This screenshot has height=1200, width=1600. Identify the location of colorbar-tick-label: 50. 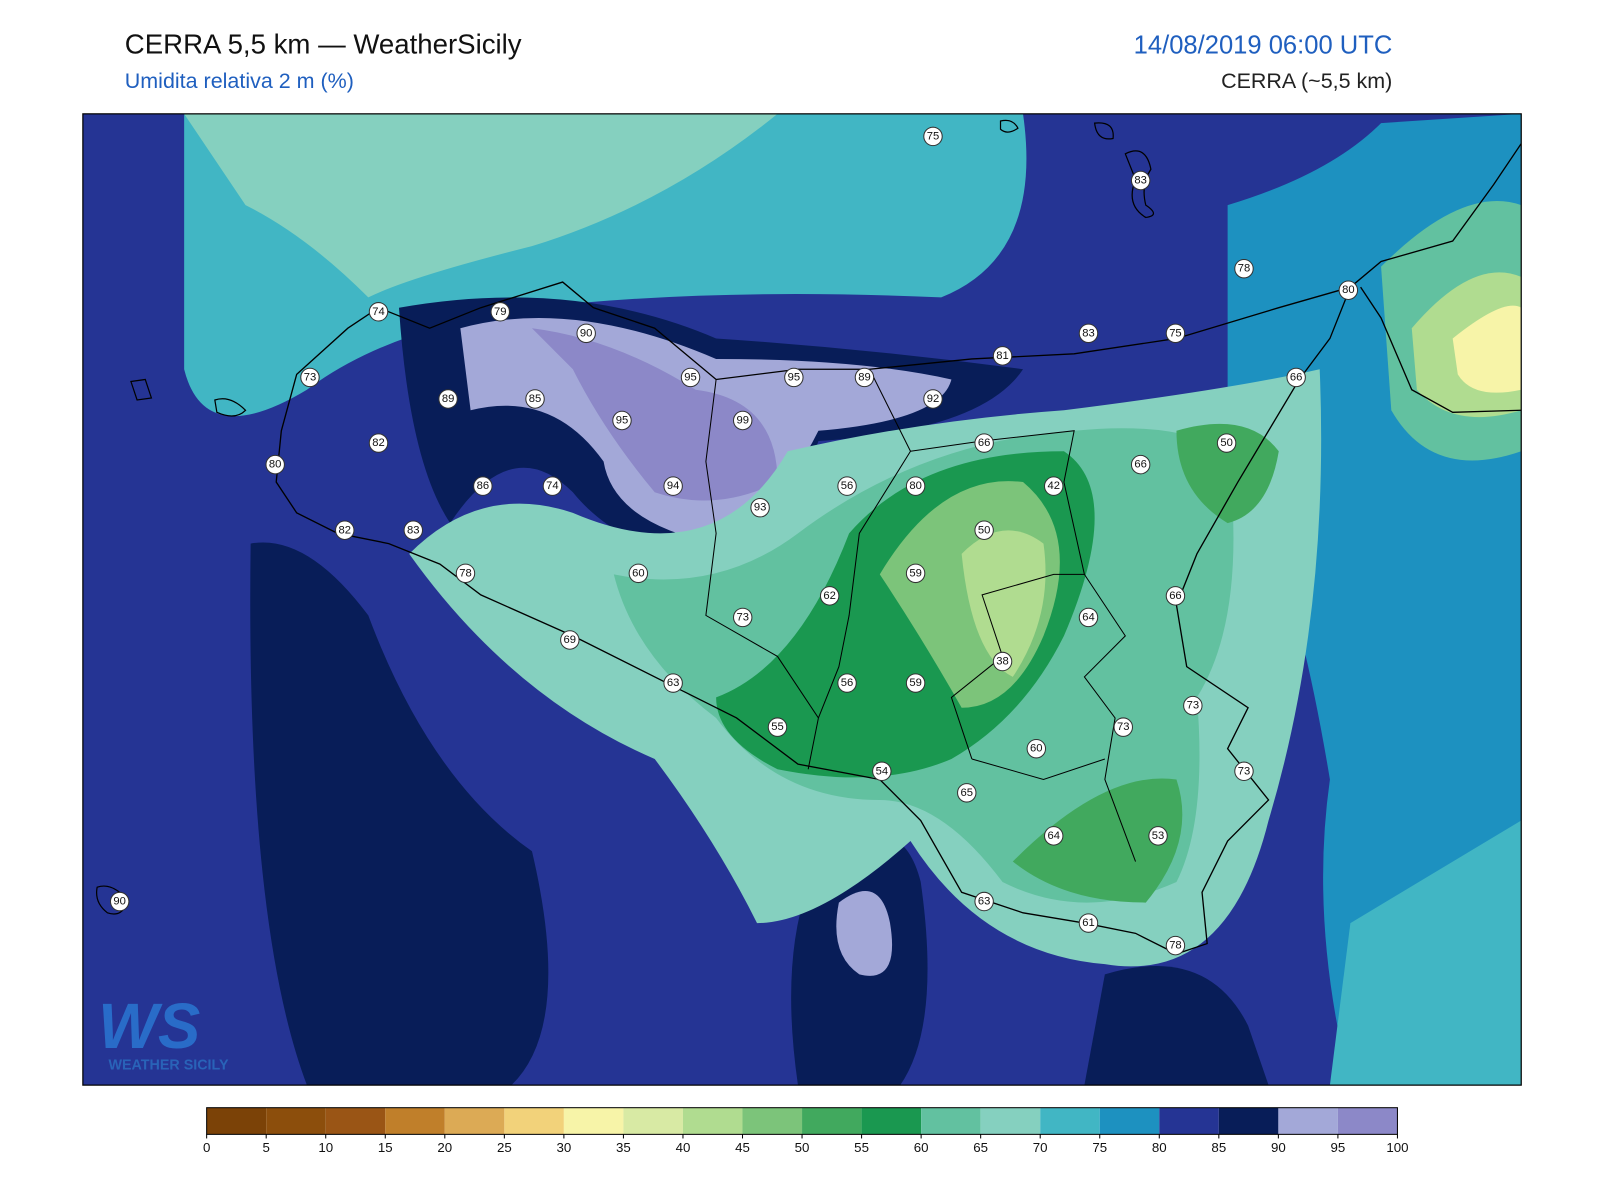
(802, 1147).